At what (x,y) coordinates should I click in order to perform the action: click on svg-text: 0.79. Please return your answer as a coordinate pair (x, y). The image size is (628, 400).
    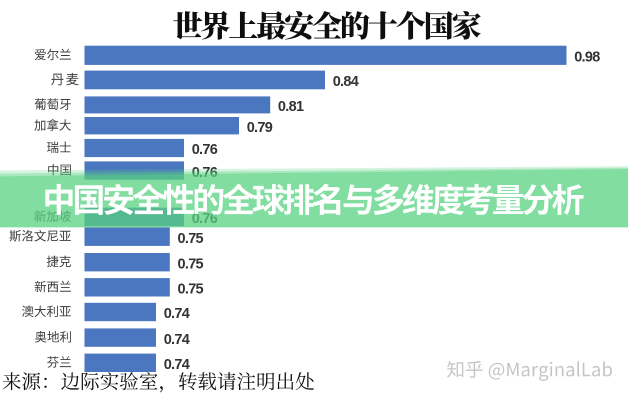
    Looking at the image, I should click on (260, 128).